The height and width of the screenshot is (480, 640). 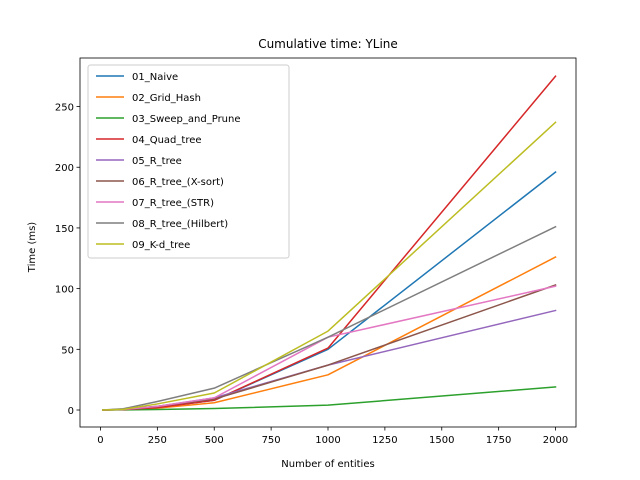 I want to click on legend-label: 01_Naive, so click(x=155, y=77).